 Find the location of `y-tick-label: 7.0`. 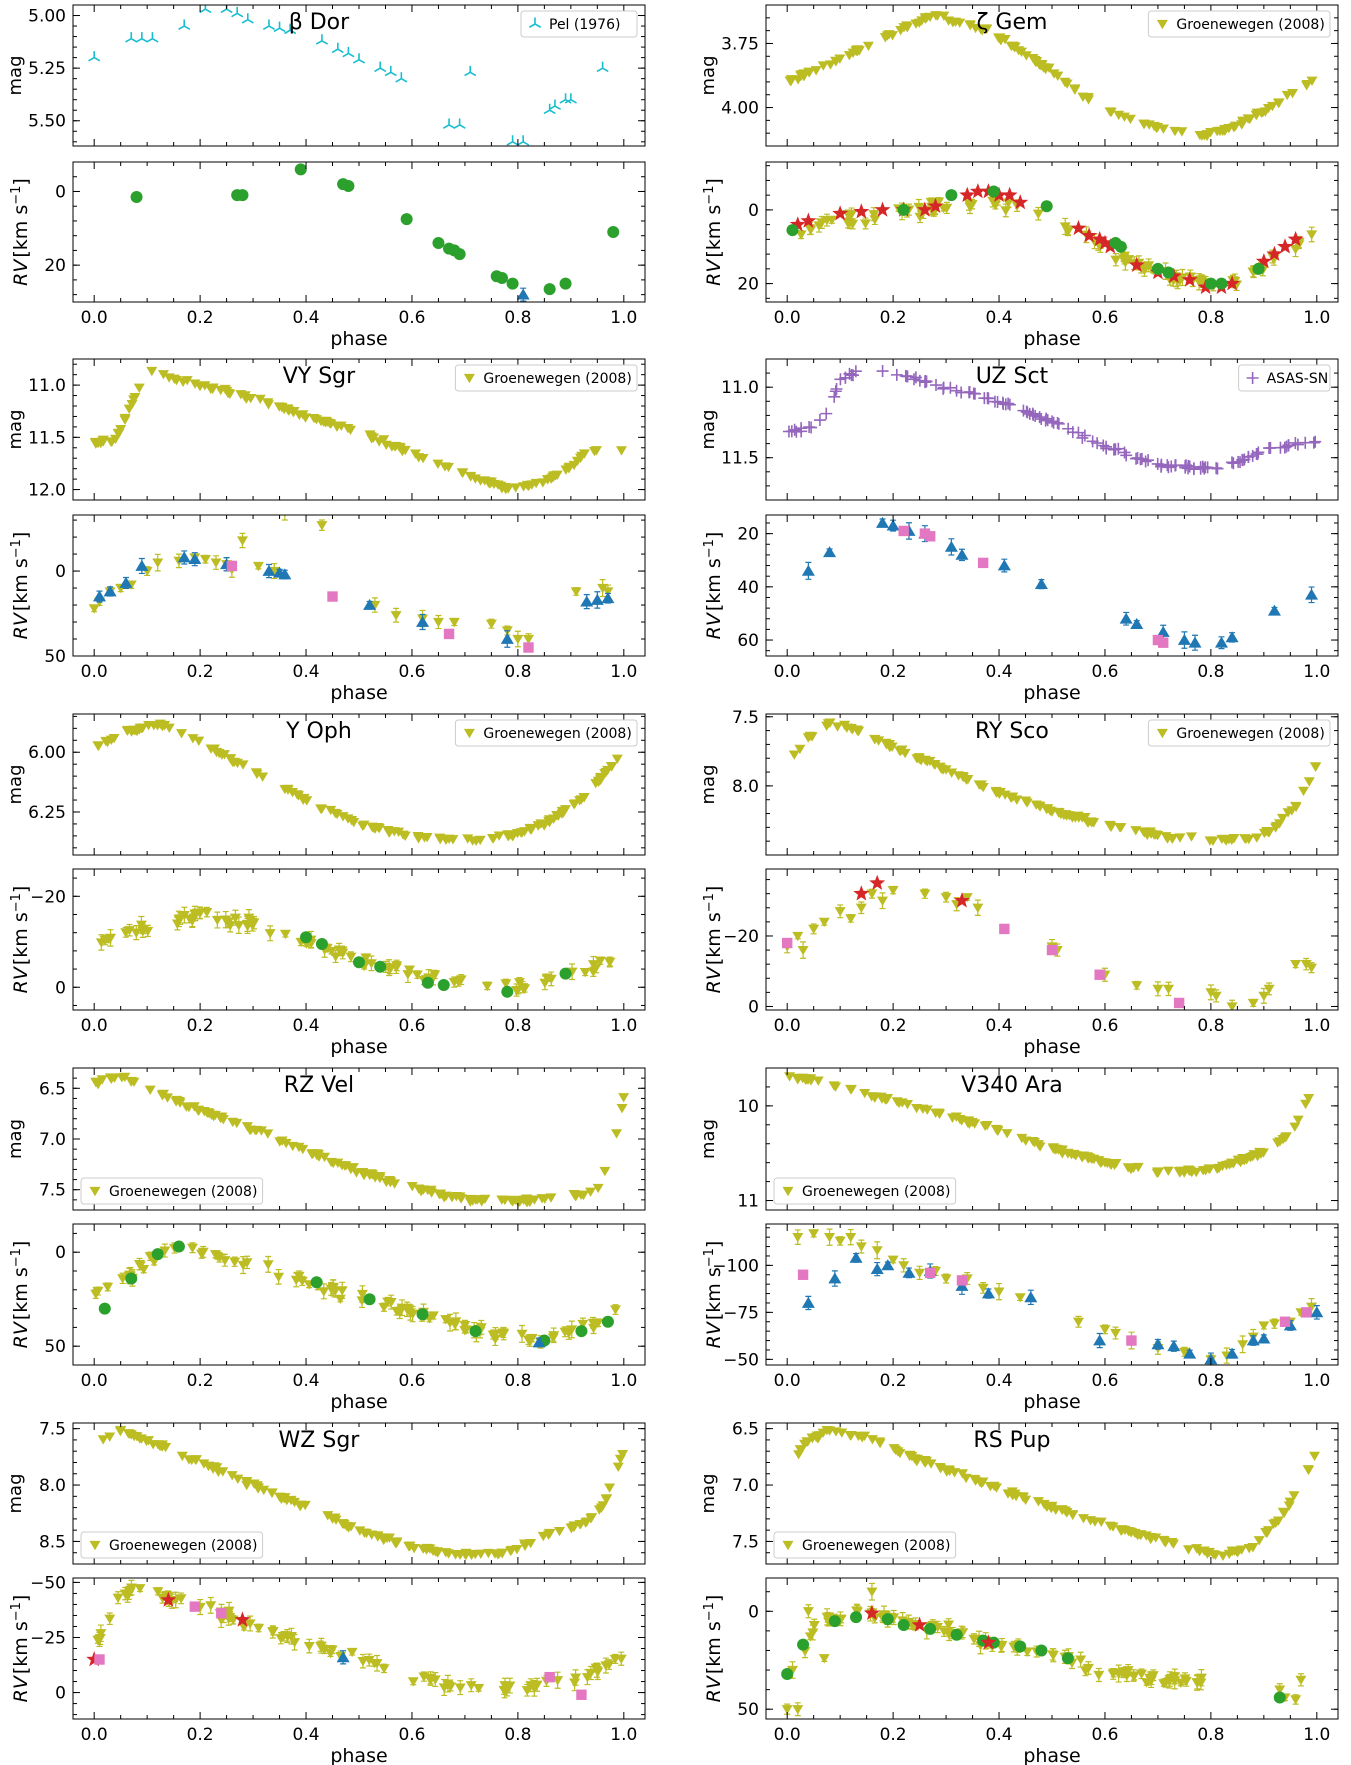

y-tick-label: 7.0 is located at coordinates (745, 1486).